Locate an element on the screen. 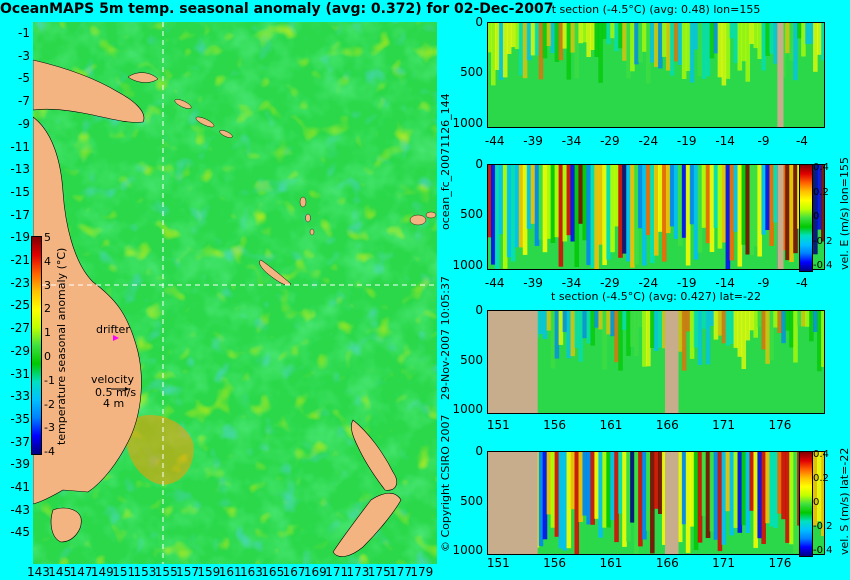 The height and width of the screenshot is (580, 850). map-x-tick: 143 is located at coordinates (38, 572).